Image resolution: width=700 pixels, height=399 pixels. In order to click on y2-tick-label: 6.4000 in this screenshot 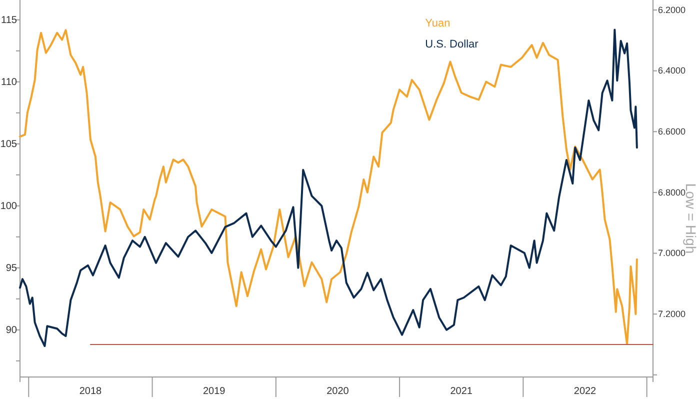, I will do `click(672, 71)`.